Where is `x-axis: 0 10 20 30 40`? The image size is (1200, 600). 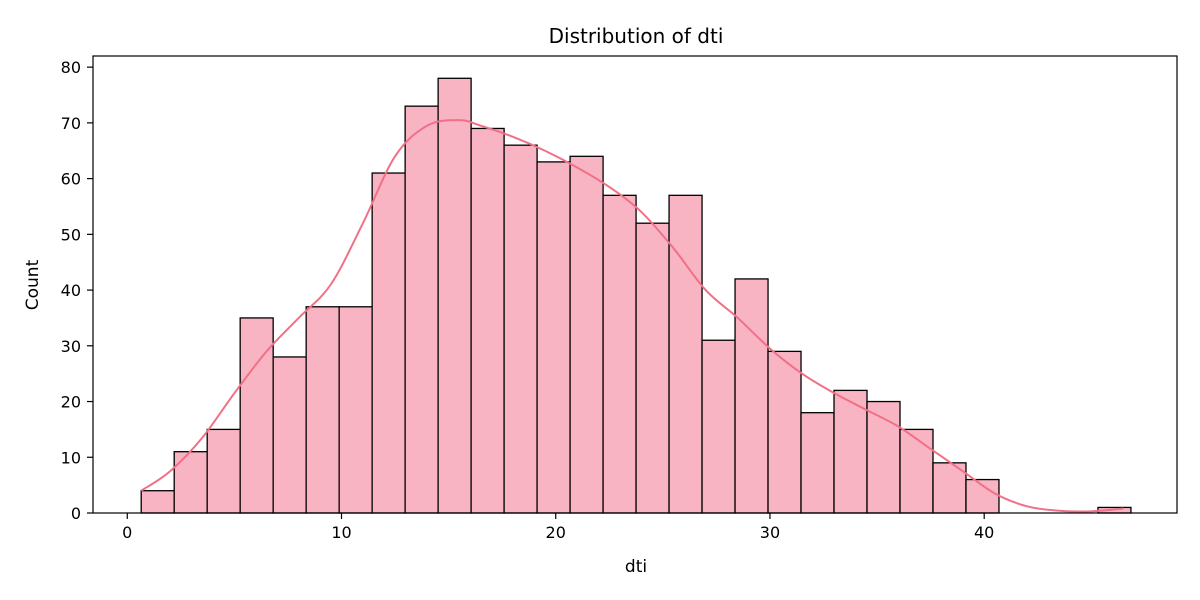
x-axis: 0 10 20 30 40 is located at coordinates (558, 527).